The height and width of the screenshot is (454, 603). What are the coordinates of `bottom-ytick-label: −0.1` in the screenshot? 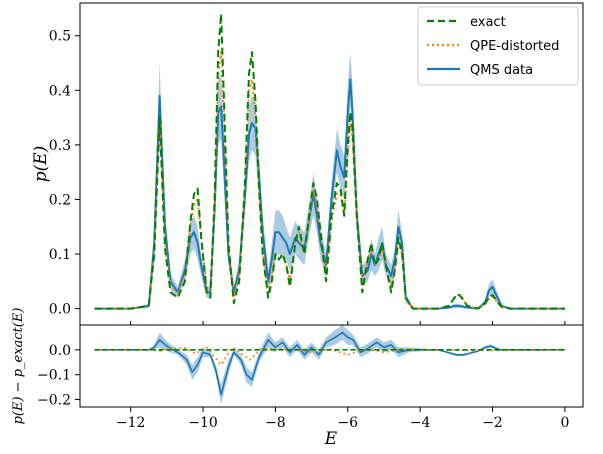 It's located at (54, 376).